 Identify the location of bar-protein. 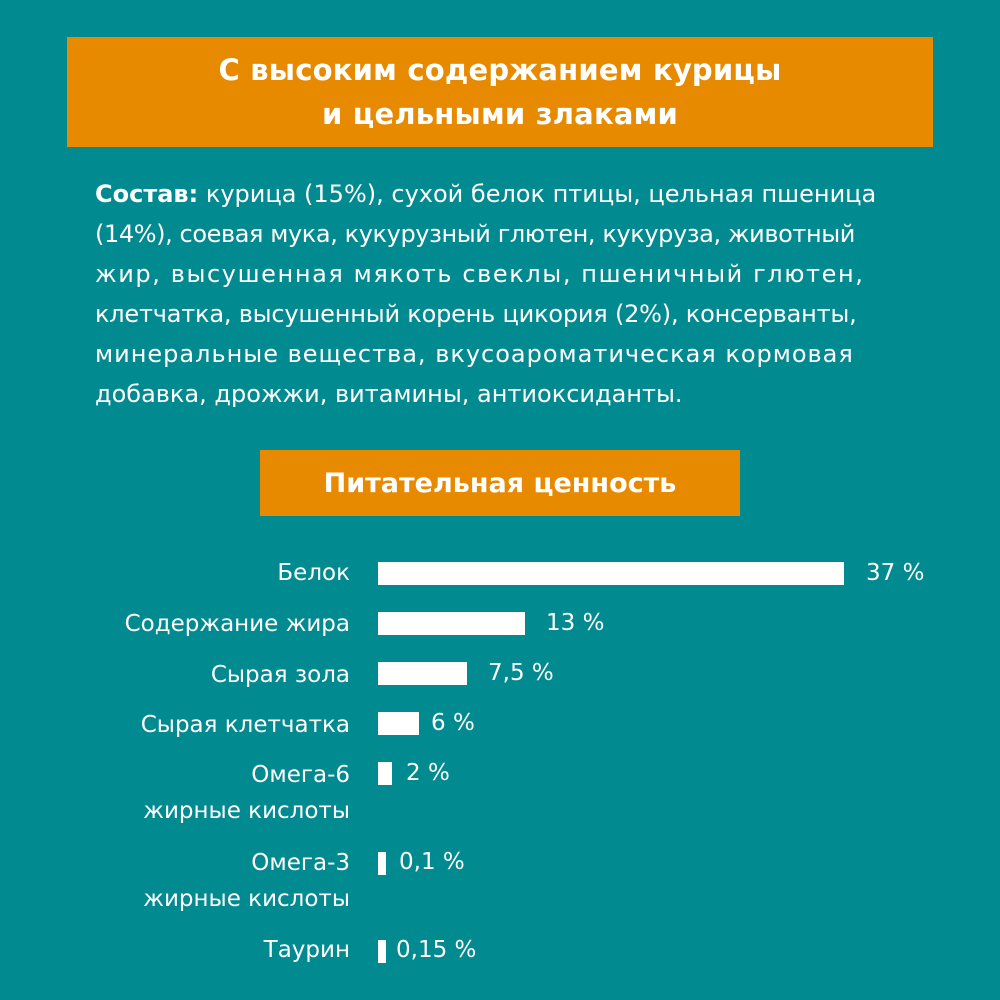
(611, 573).